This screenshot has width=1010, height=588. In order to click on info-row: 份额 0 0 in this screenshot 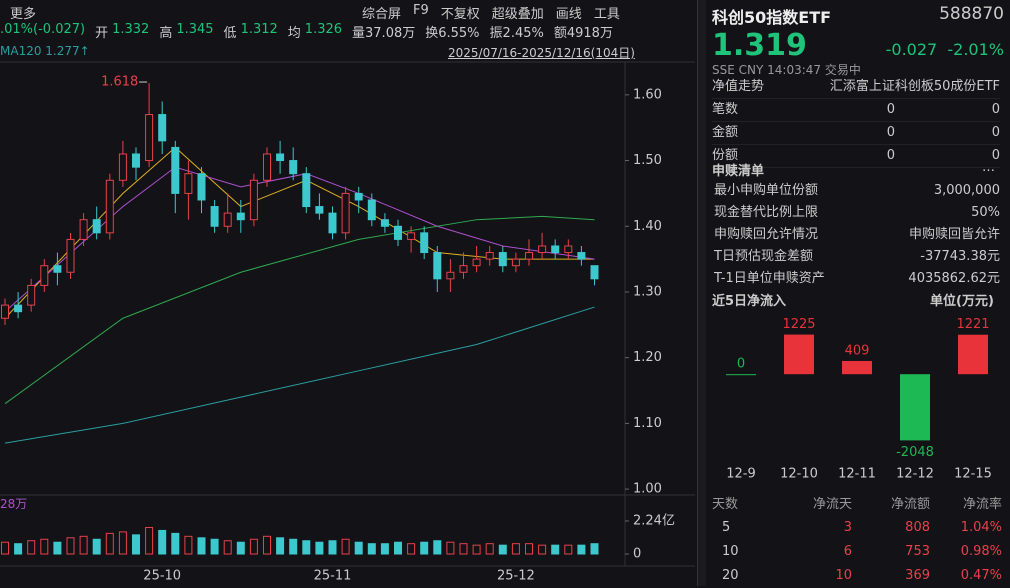, I will do `click(856, 156)`.